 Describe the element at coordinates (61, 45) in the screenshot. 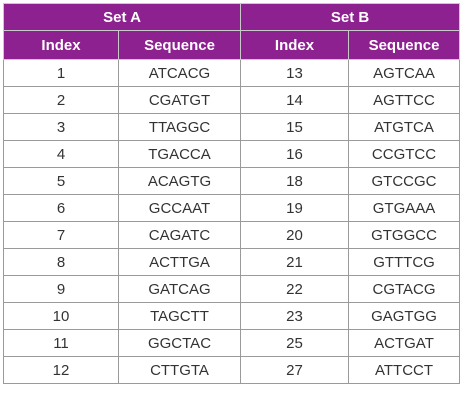

I see `set-a-index-header: Index` at that location.